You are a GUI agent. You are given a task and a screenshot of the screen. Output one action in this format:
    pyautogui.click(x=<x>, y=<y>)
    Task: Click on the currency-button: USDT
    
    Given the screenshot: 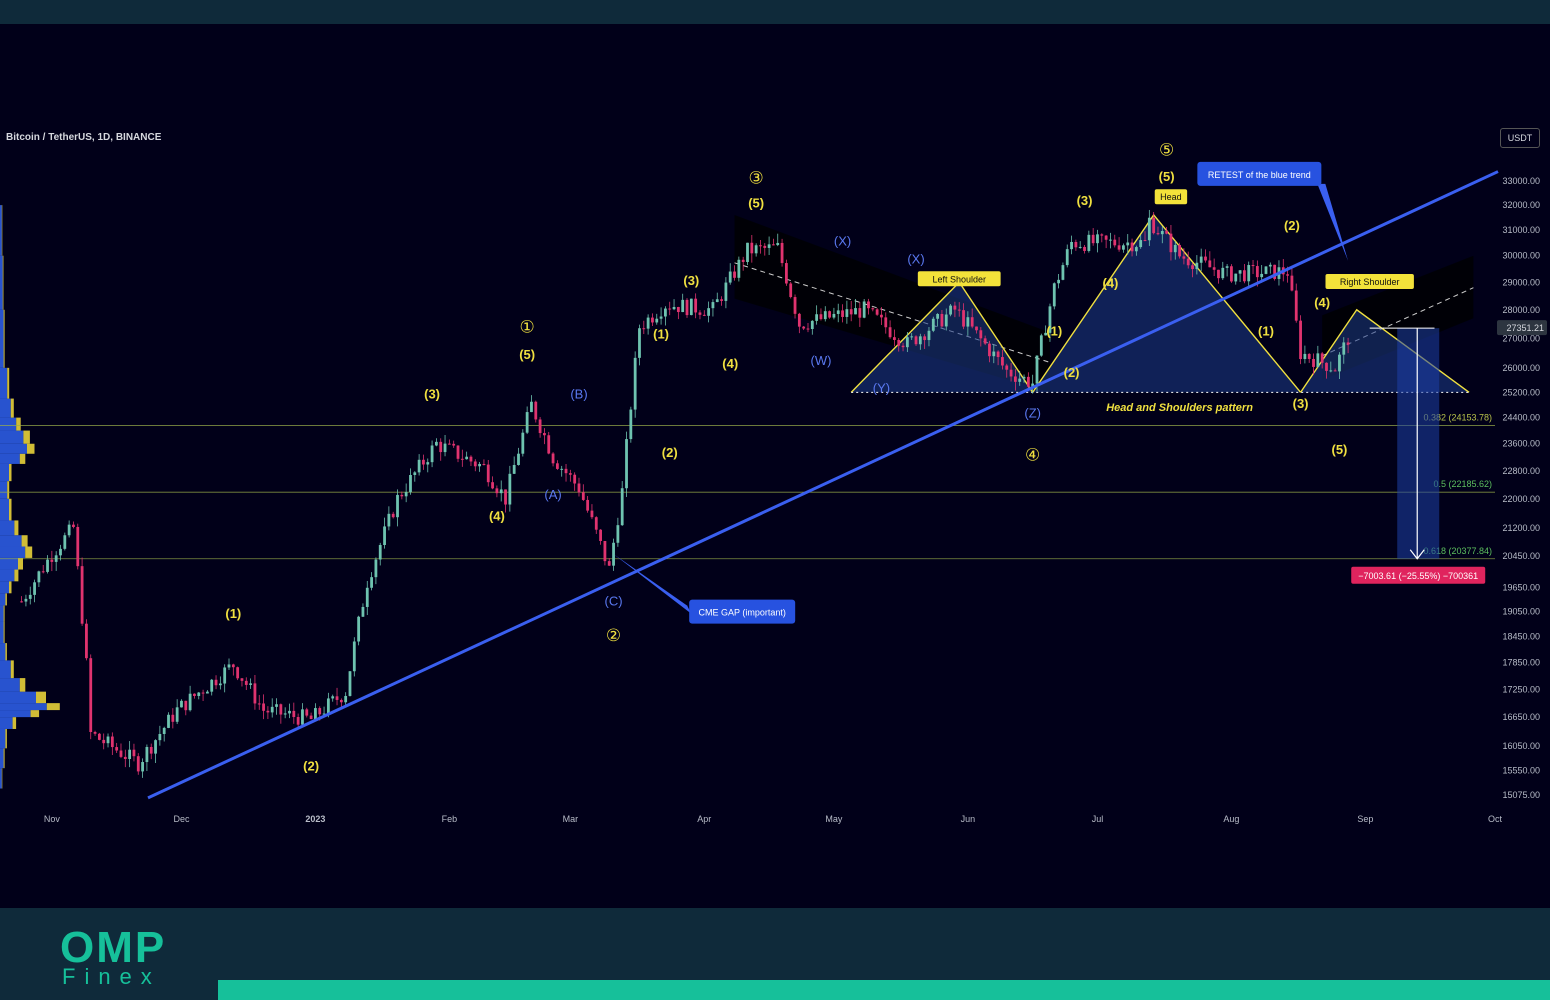 What is the action you would take?
    pyautogui.click(x=1520, y=138)
    